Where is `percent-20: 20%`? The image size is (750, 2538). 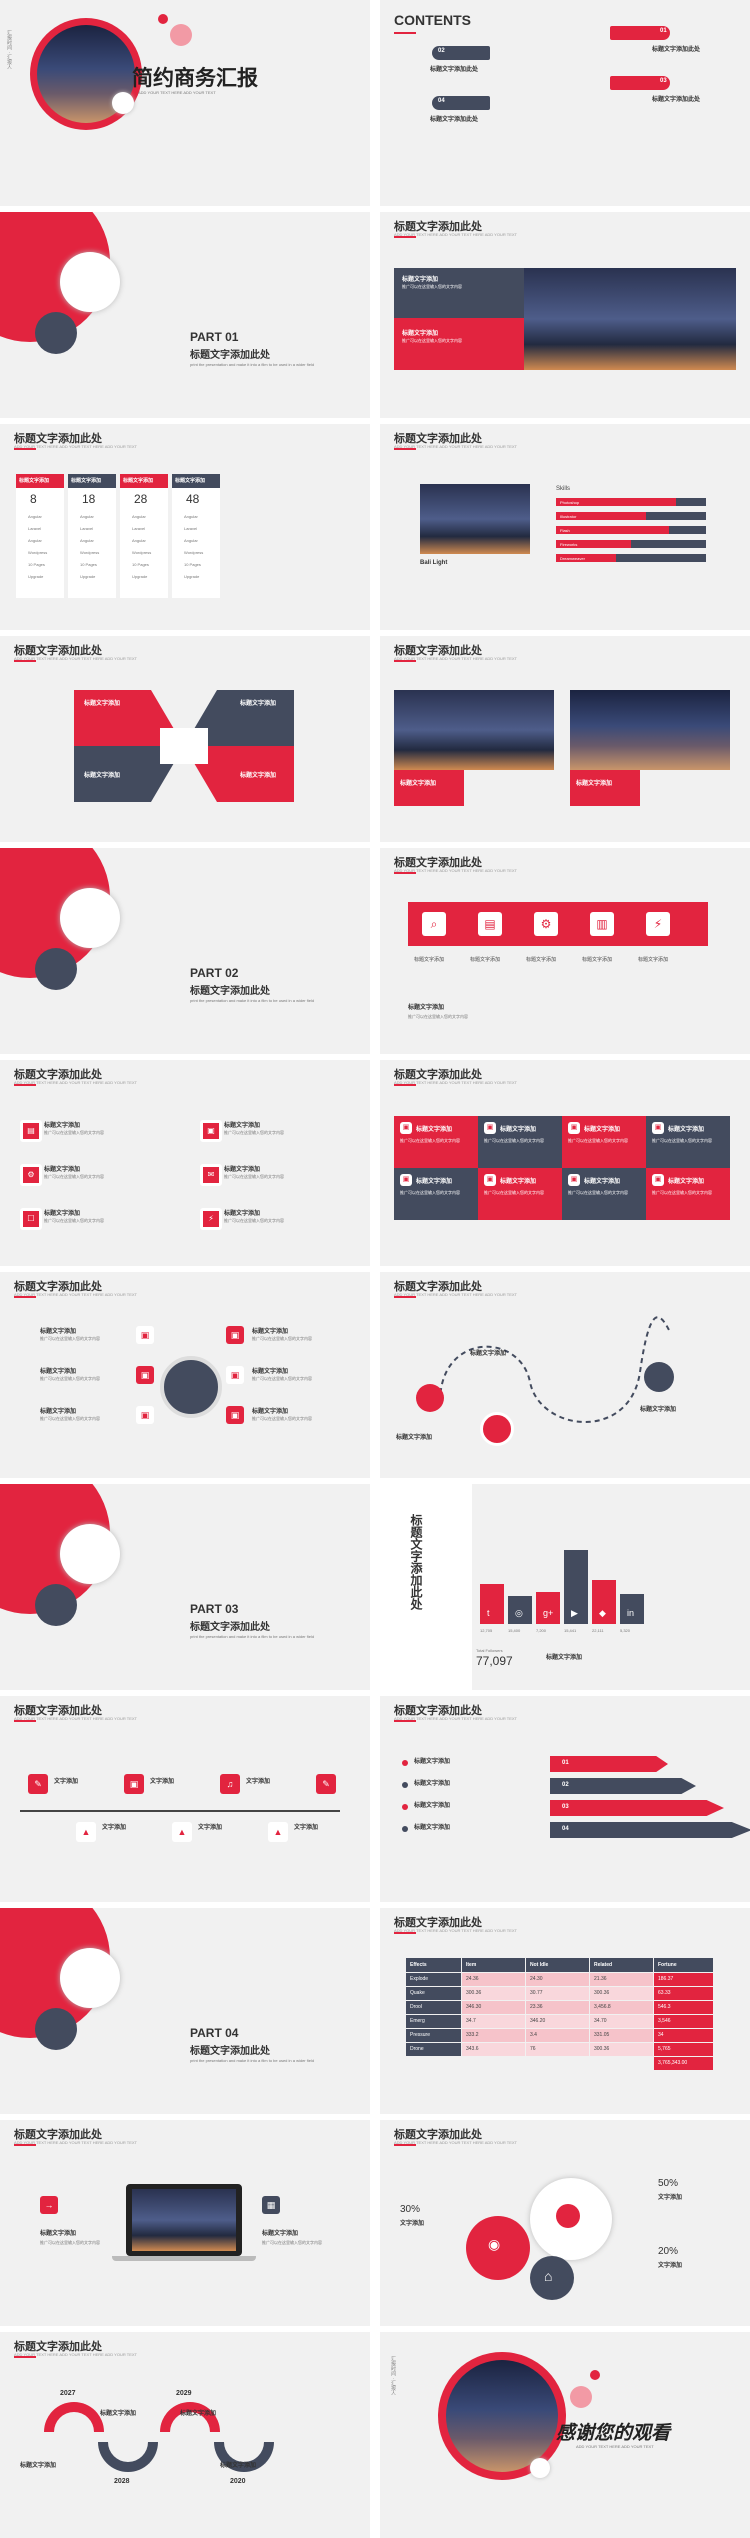
percent-20: 20% is located at coordinates (668, 2251).